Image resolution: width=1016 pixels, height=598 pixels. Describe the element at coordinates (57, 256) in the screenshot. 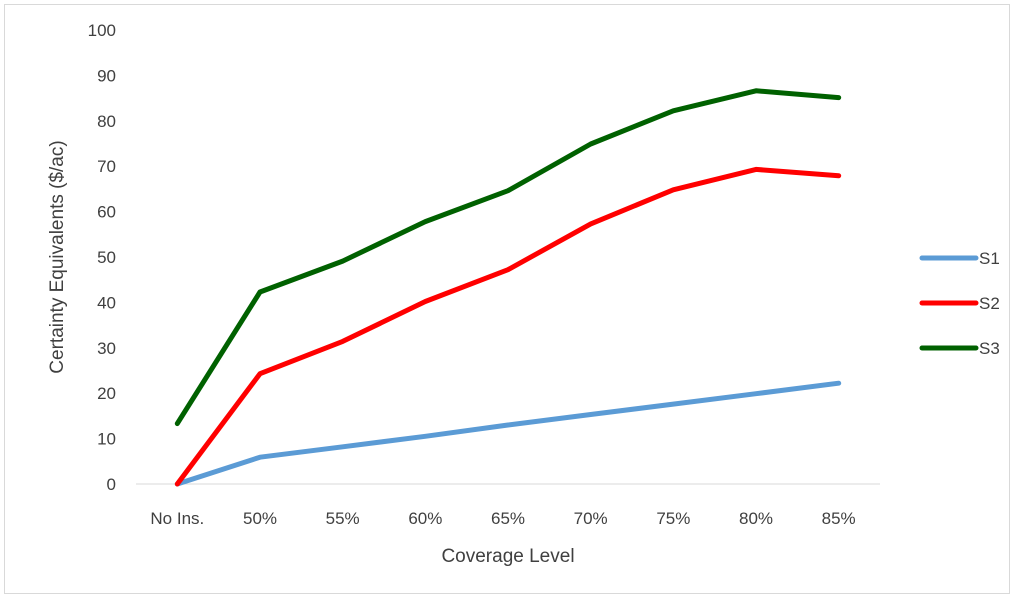

I see `y-axis-title: Certainty Equivalents ($/ac)` at that location.